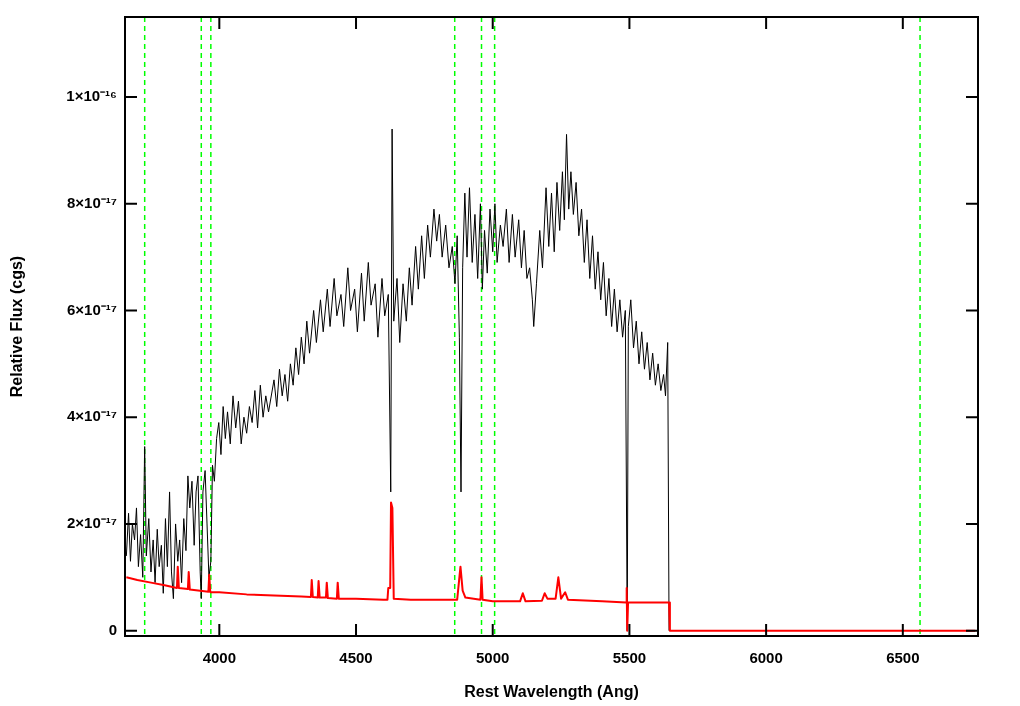  Describe the element at coordinates (551, 691) in the screenshot. I see `x-axis-title: Rest Wavelength (Ang)` at that location.